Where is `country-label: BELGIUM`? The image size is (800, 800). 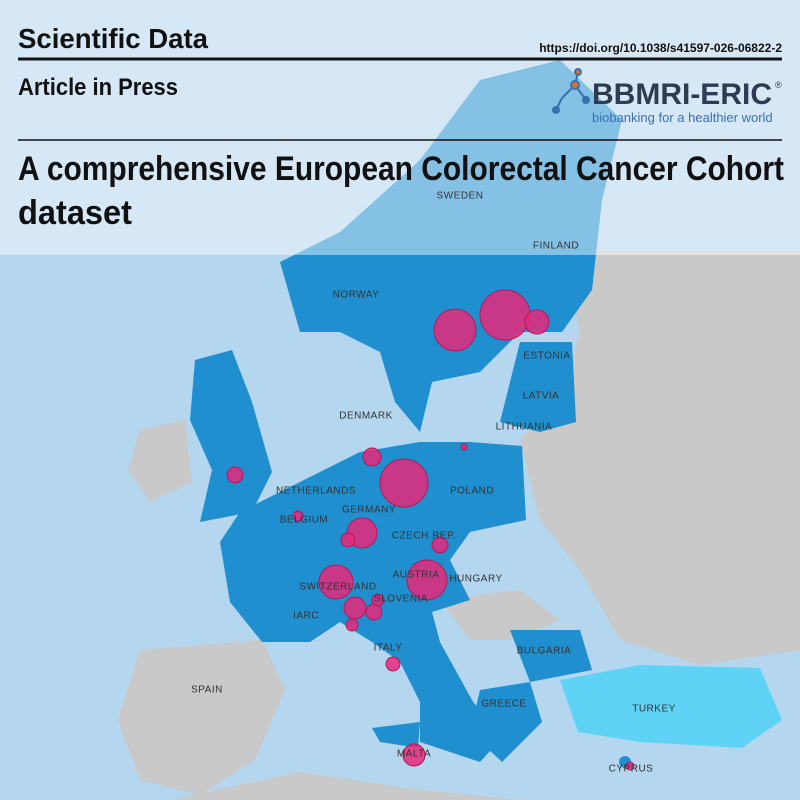 country-label: BELGIUM is located at coordinates (304, 520).